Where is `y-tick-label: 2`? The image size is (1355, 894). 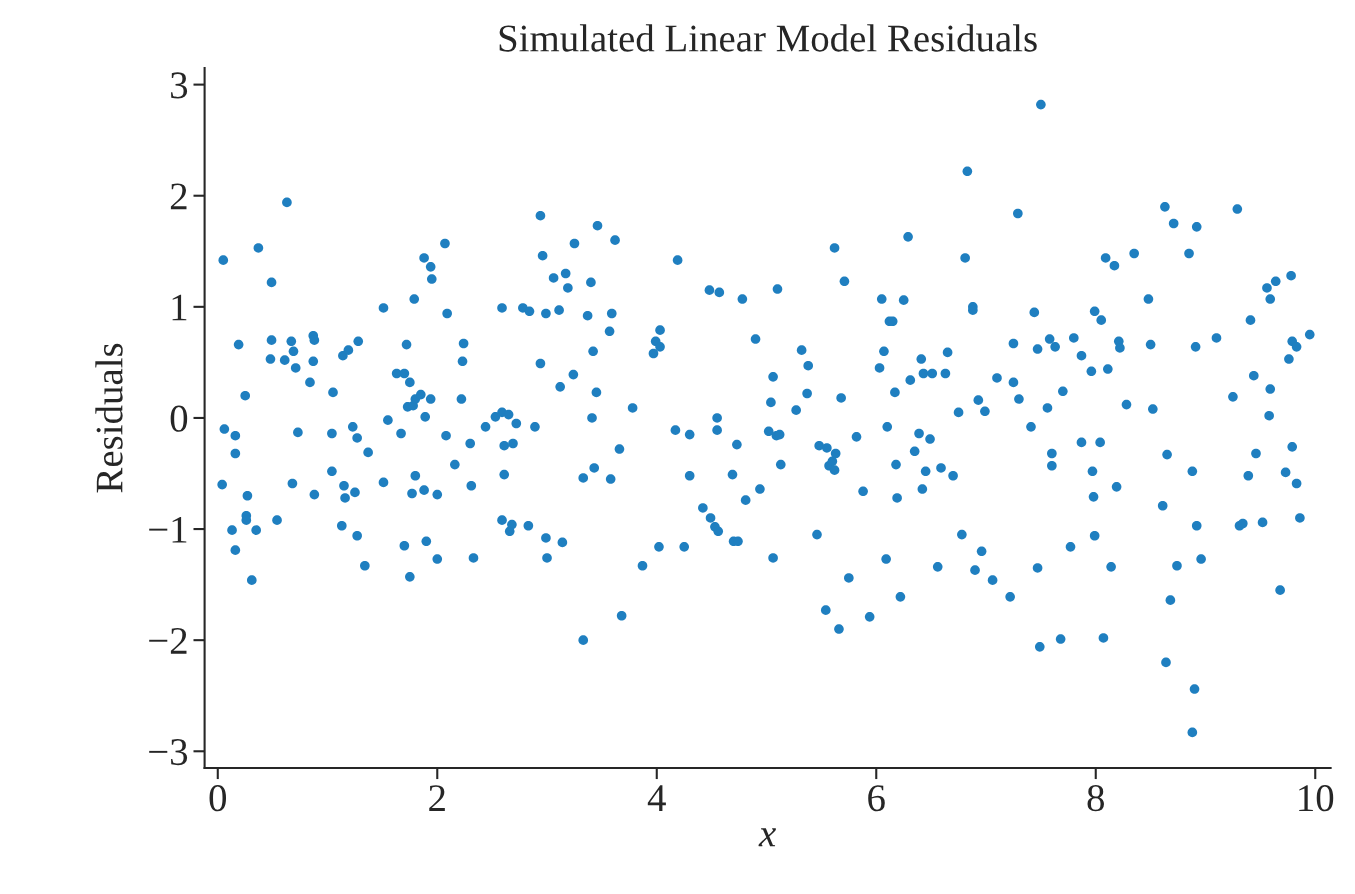
y-tick-label: 2 is located at coordinates (178, 196).